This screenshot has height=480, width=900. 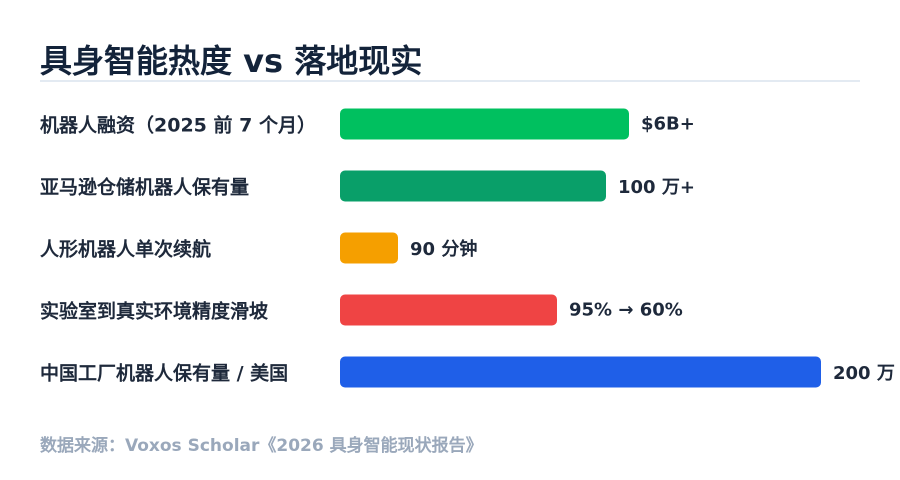 What do you see at coordinates (450, 81) in the screenshot?
I see `title-rule` at bounding box center [450, 81].